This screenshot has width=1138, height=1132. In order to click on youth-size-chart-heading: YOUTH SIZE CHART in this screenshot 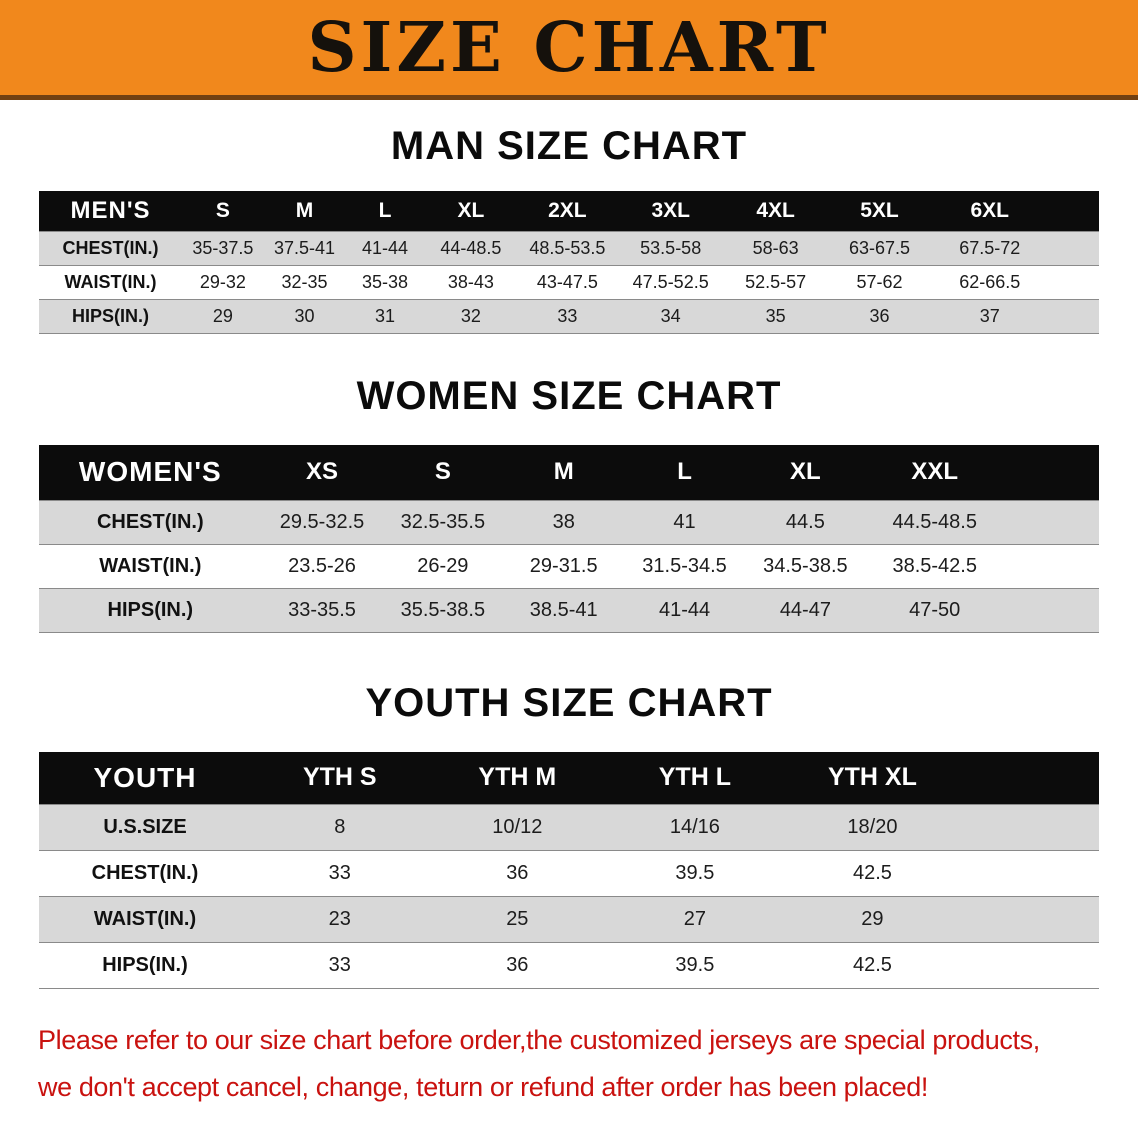, I will do `click(569, 703)`.